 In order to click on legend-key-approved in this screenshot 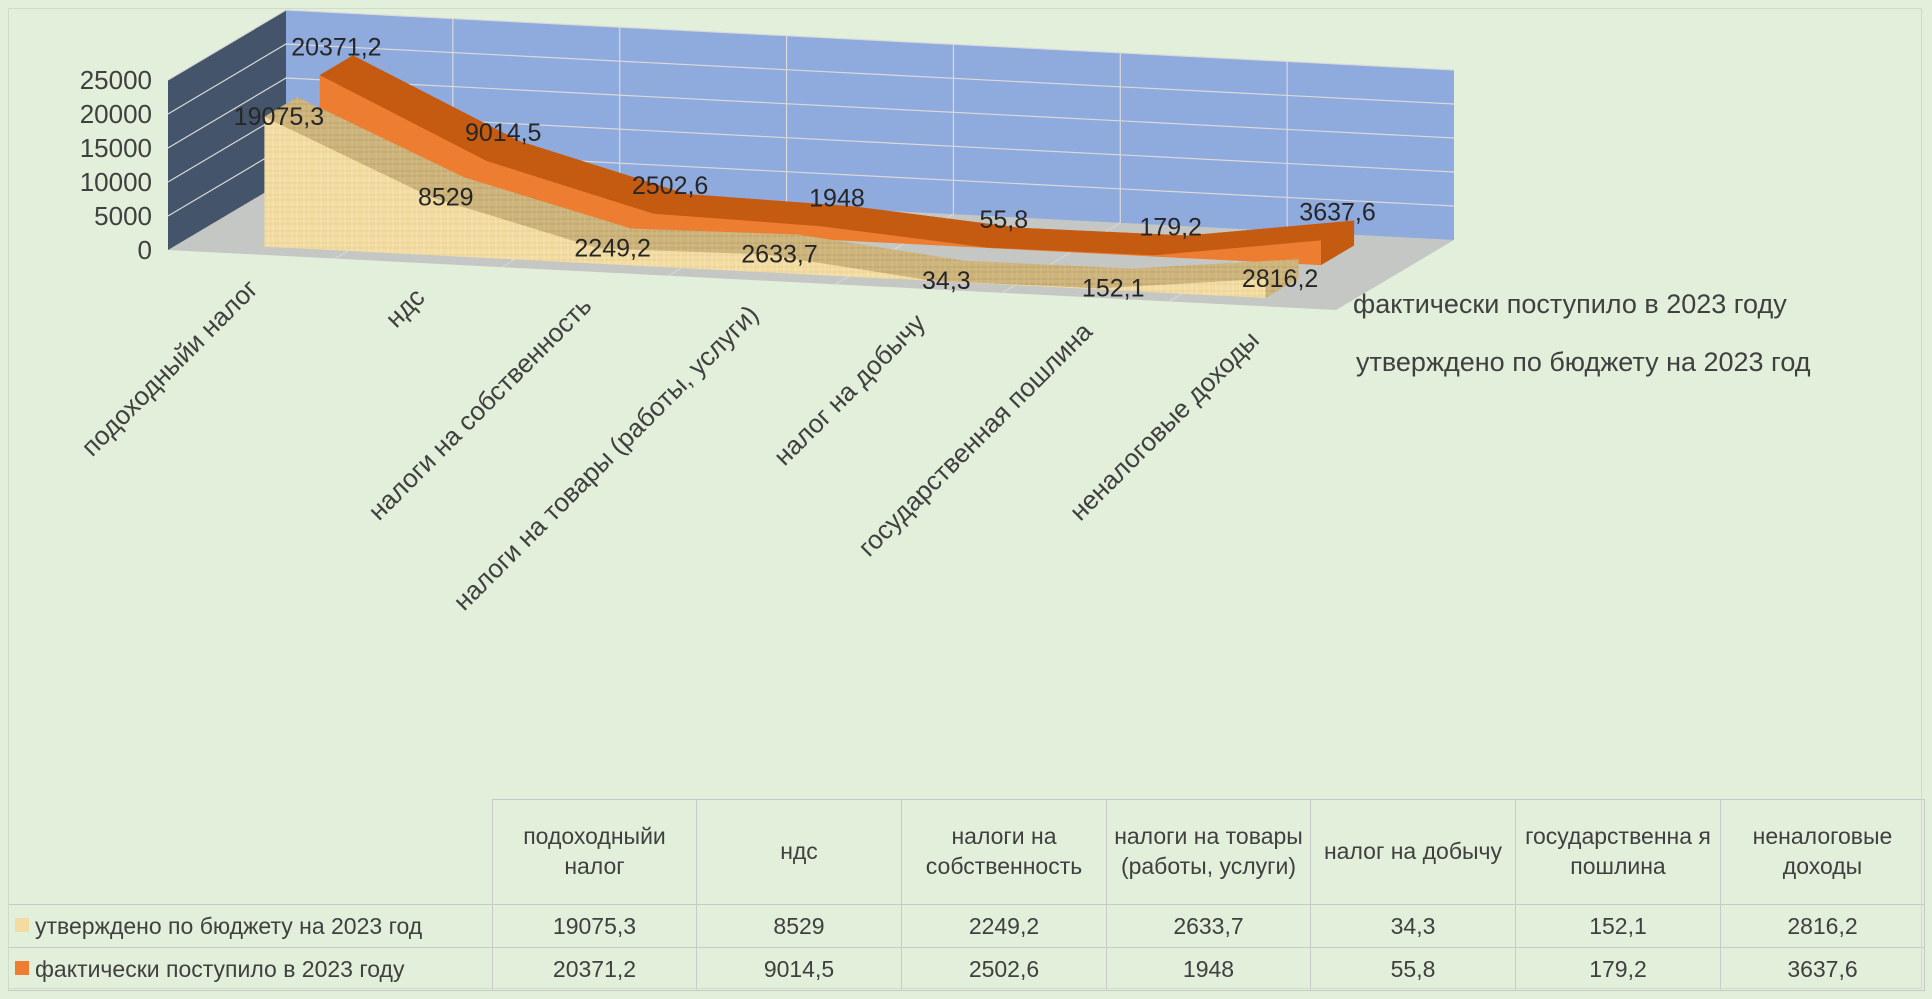, I will do `click(22, 925)`.